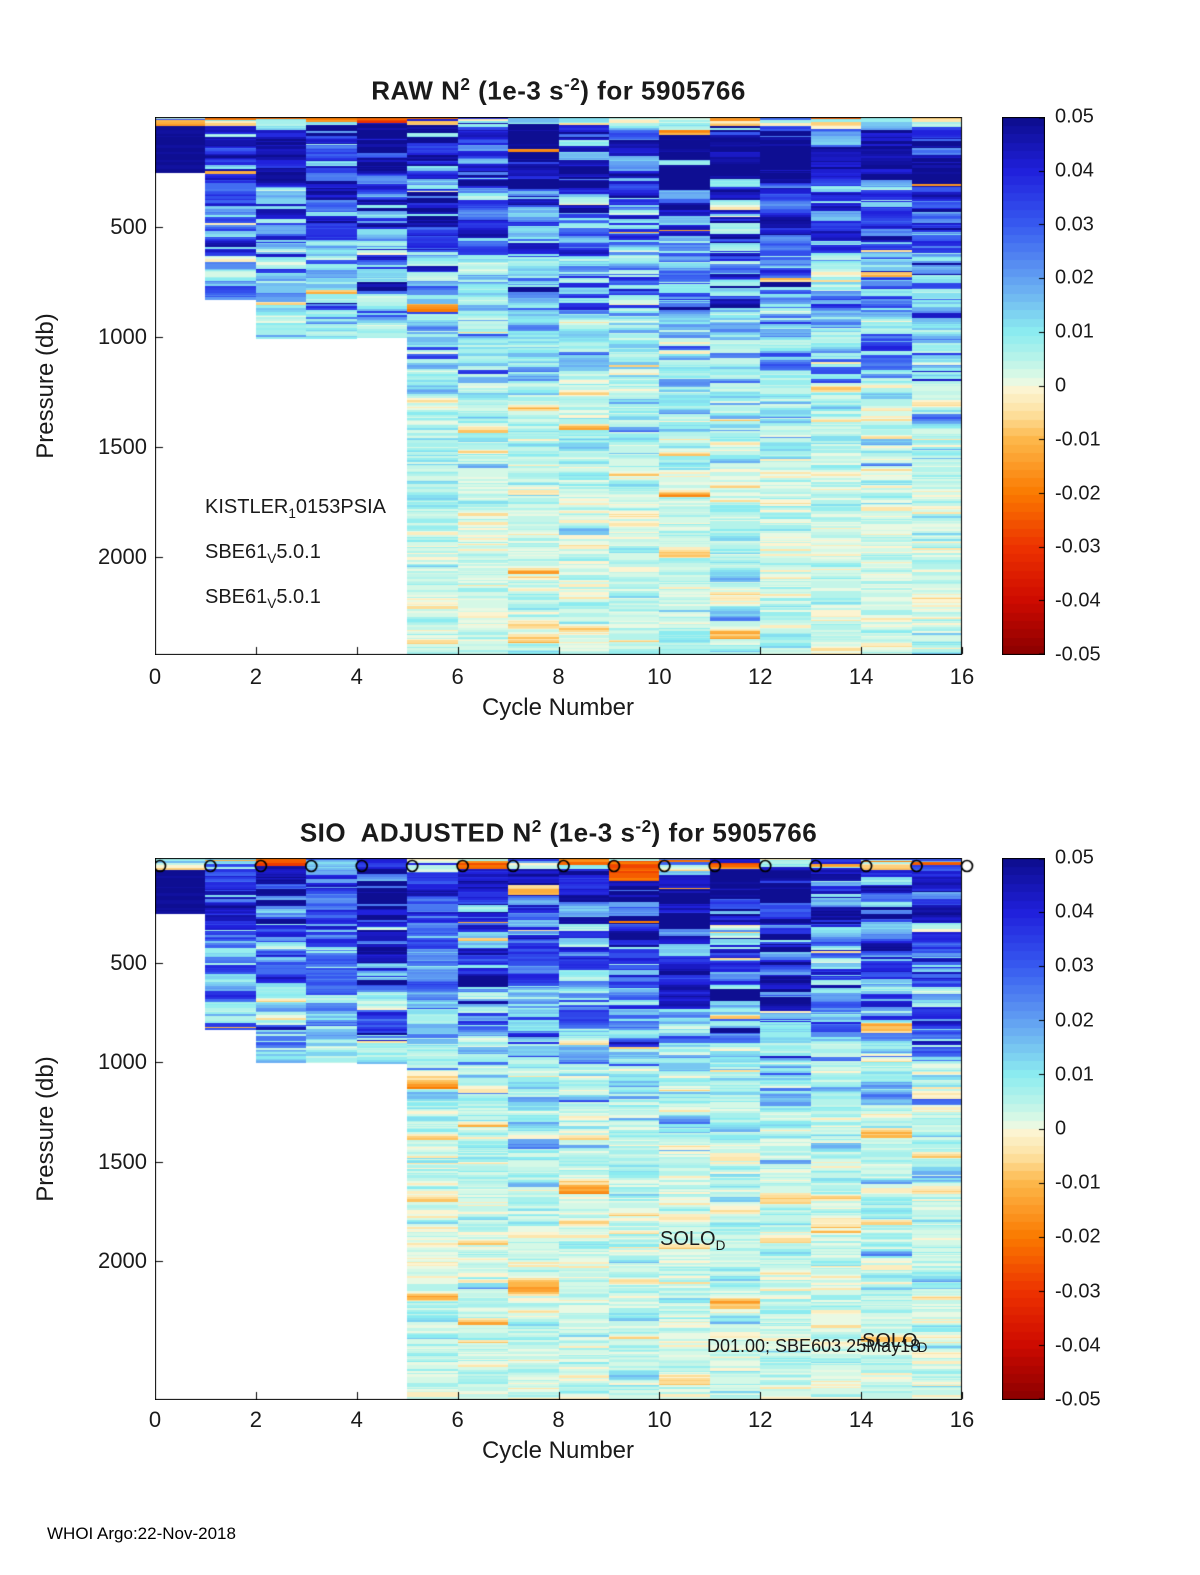 Image resolution: width=1200 pixels, height=1575 pixels. I want to click on adjusted-colorbar-canvas, so click(1023, 1129).